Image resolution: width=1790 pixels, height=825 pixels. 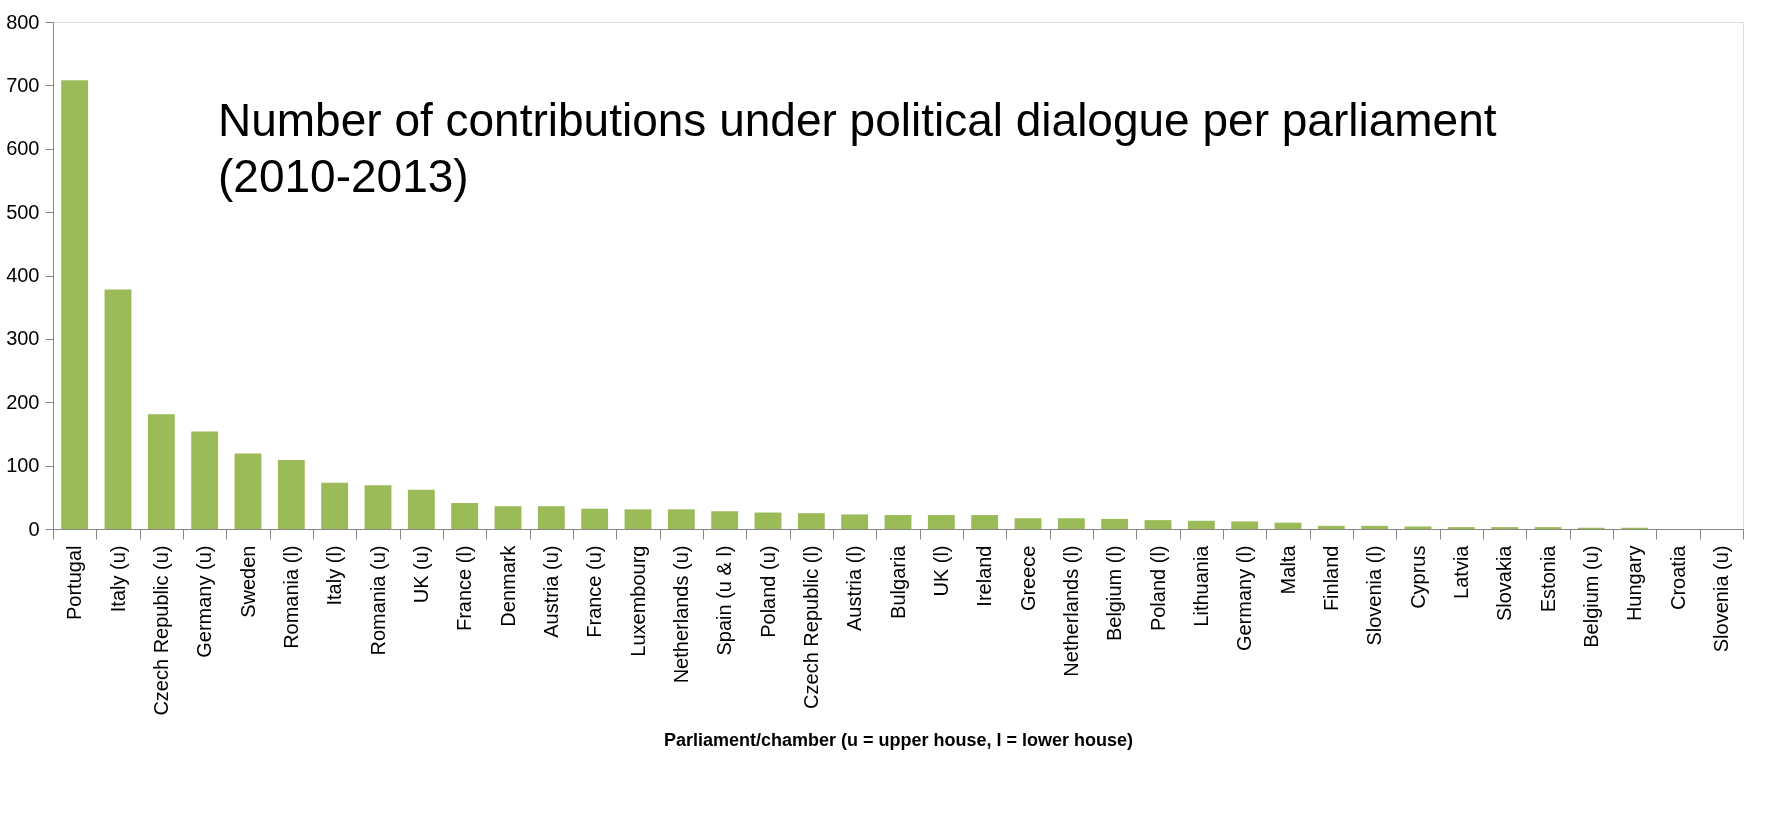 What do you see at coordinates (34, 528) in the screenshot?
I see `y-tick-label: 0` at bounding box center [34, 528].